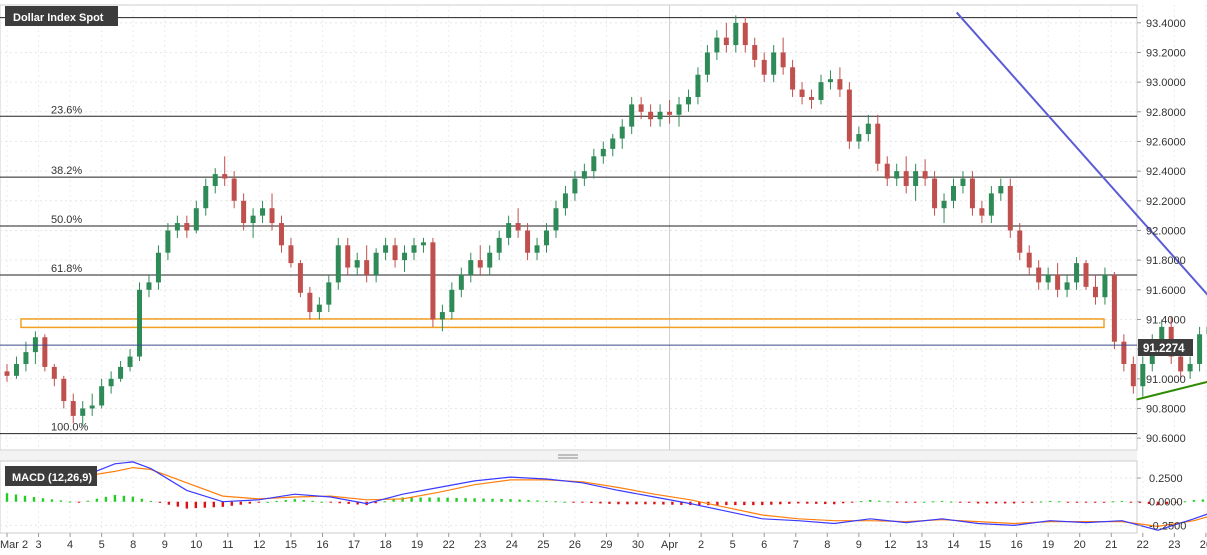 This screenshot has width=1207, height=555. I want to click on macd-tick-label: 0.2500, so click(1166, 479).